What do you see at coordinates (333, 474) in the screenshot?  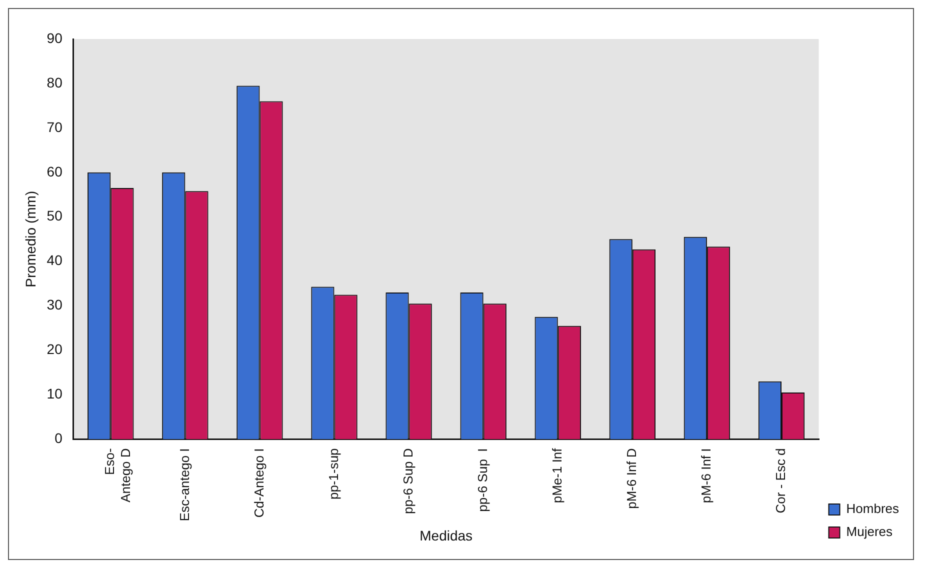 I see `x-tick-label: pp-1-sup` at bounding box center [333, 474].